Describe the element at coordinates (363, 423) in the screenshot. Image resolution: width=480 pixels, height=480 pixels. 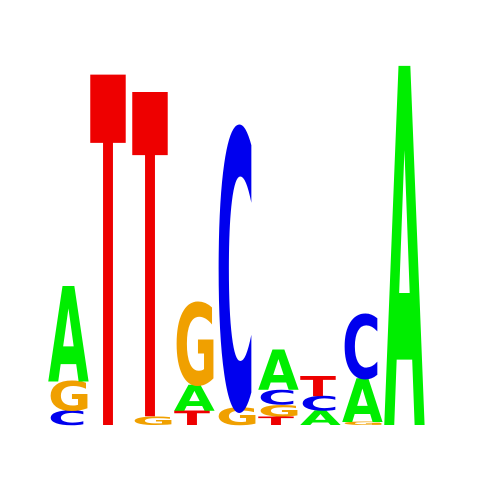
I see `logo-letter-g-pos-8: G` at that location.